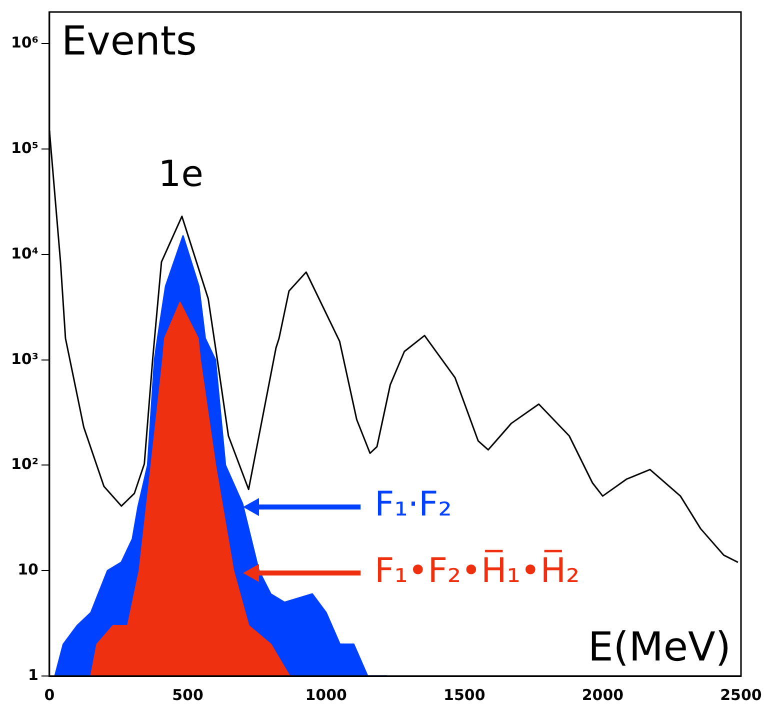  Describe the element at coordinates (33, 675) in the screenshot. I see `y-tick-label: 1` at that location.